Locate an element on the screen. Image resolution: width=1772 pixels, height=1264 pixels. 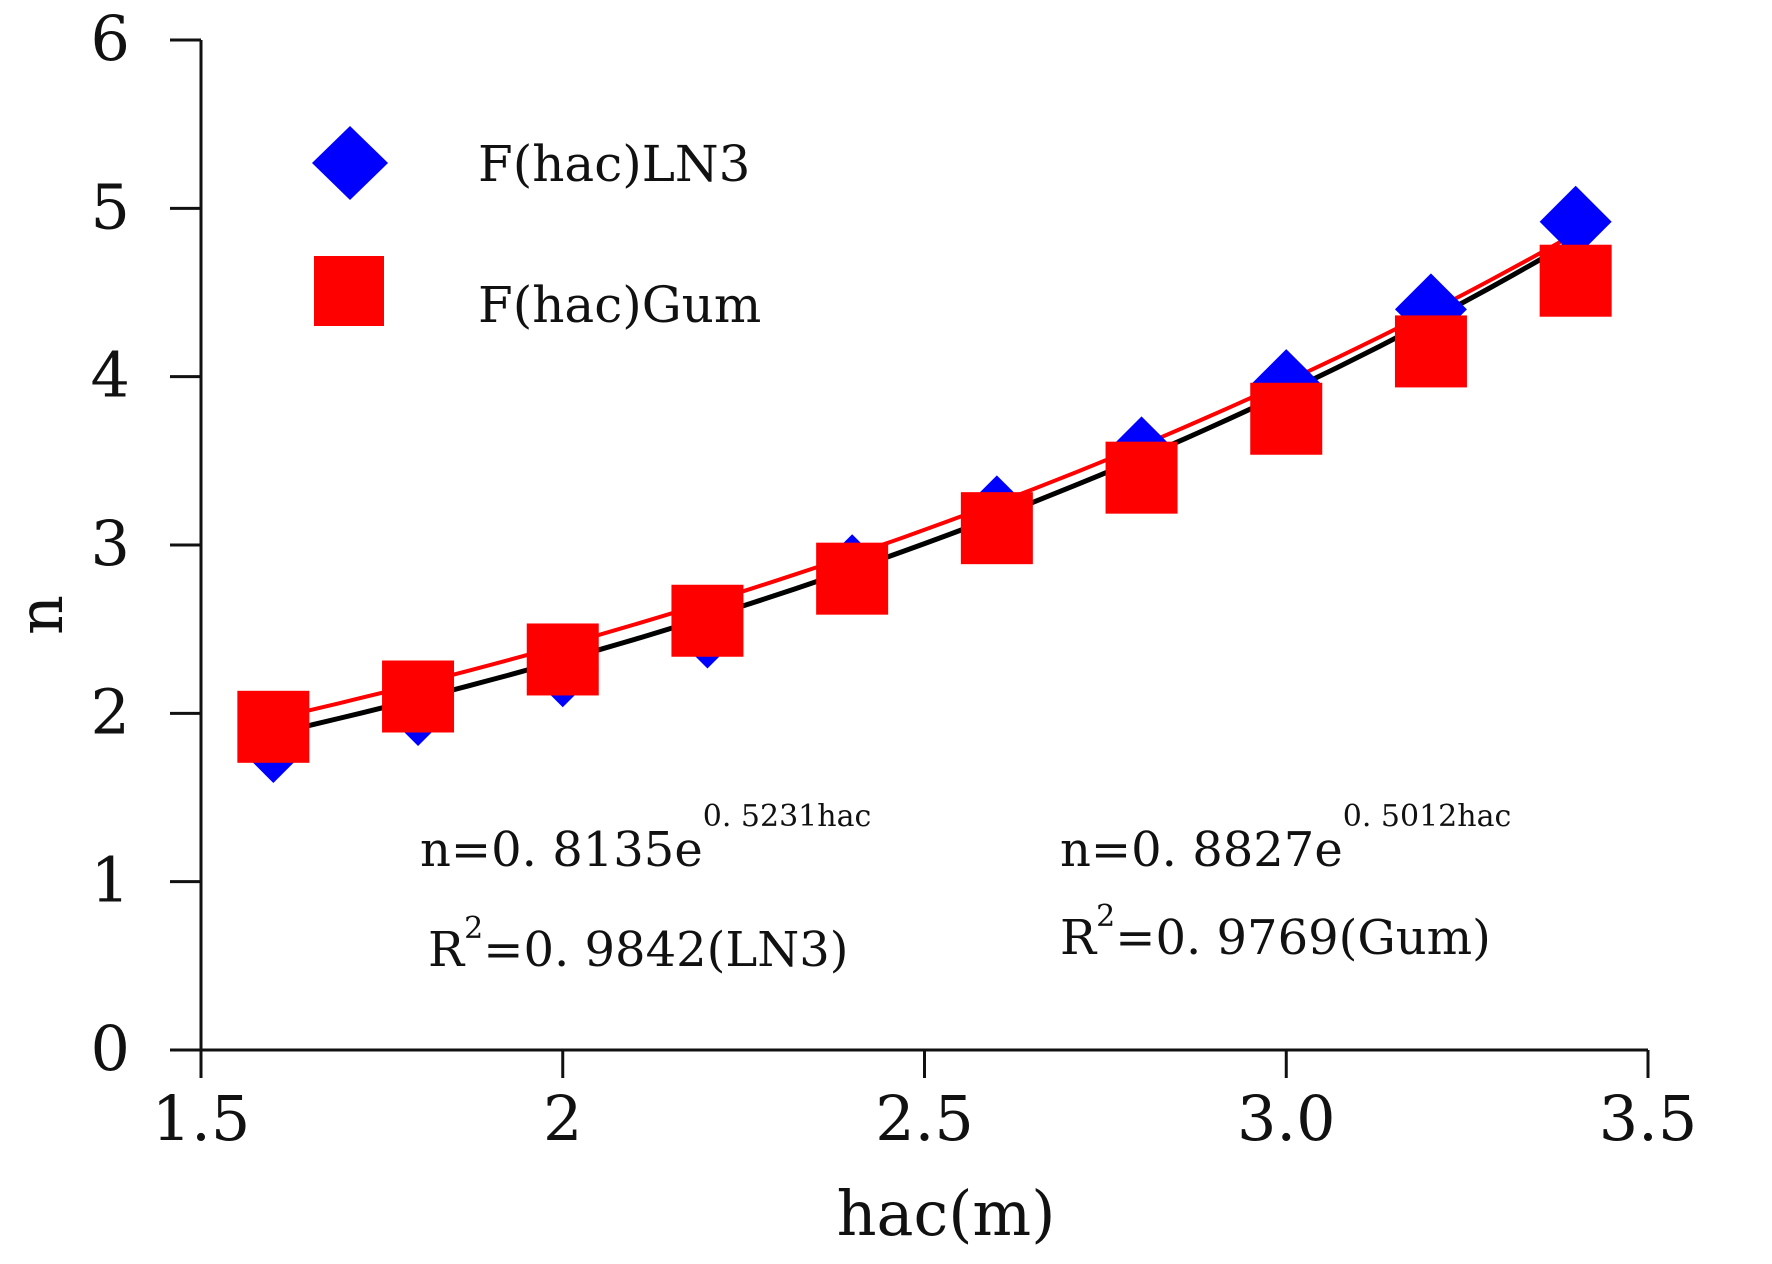
y-tick-label: 2 is located at coordinates (110, 711).